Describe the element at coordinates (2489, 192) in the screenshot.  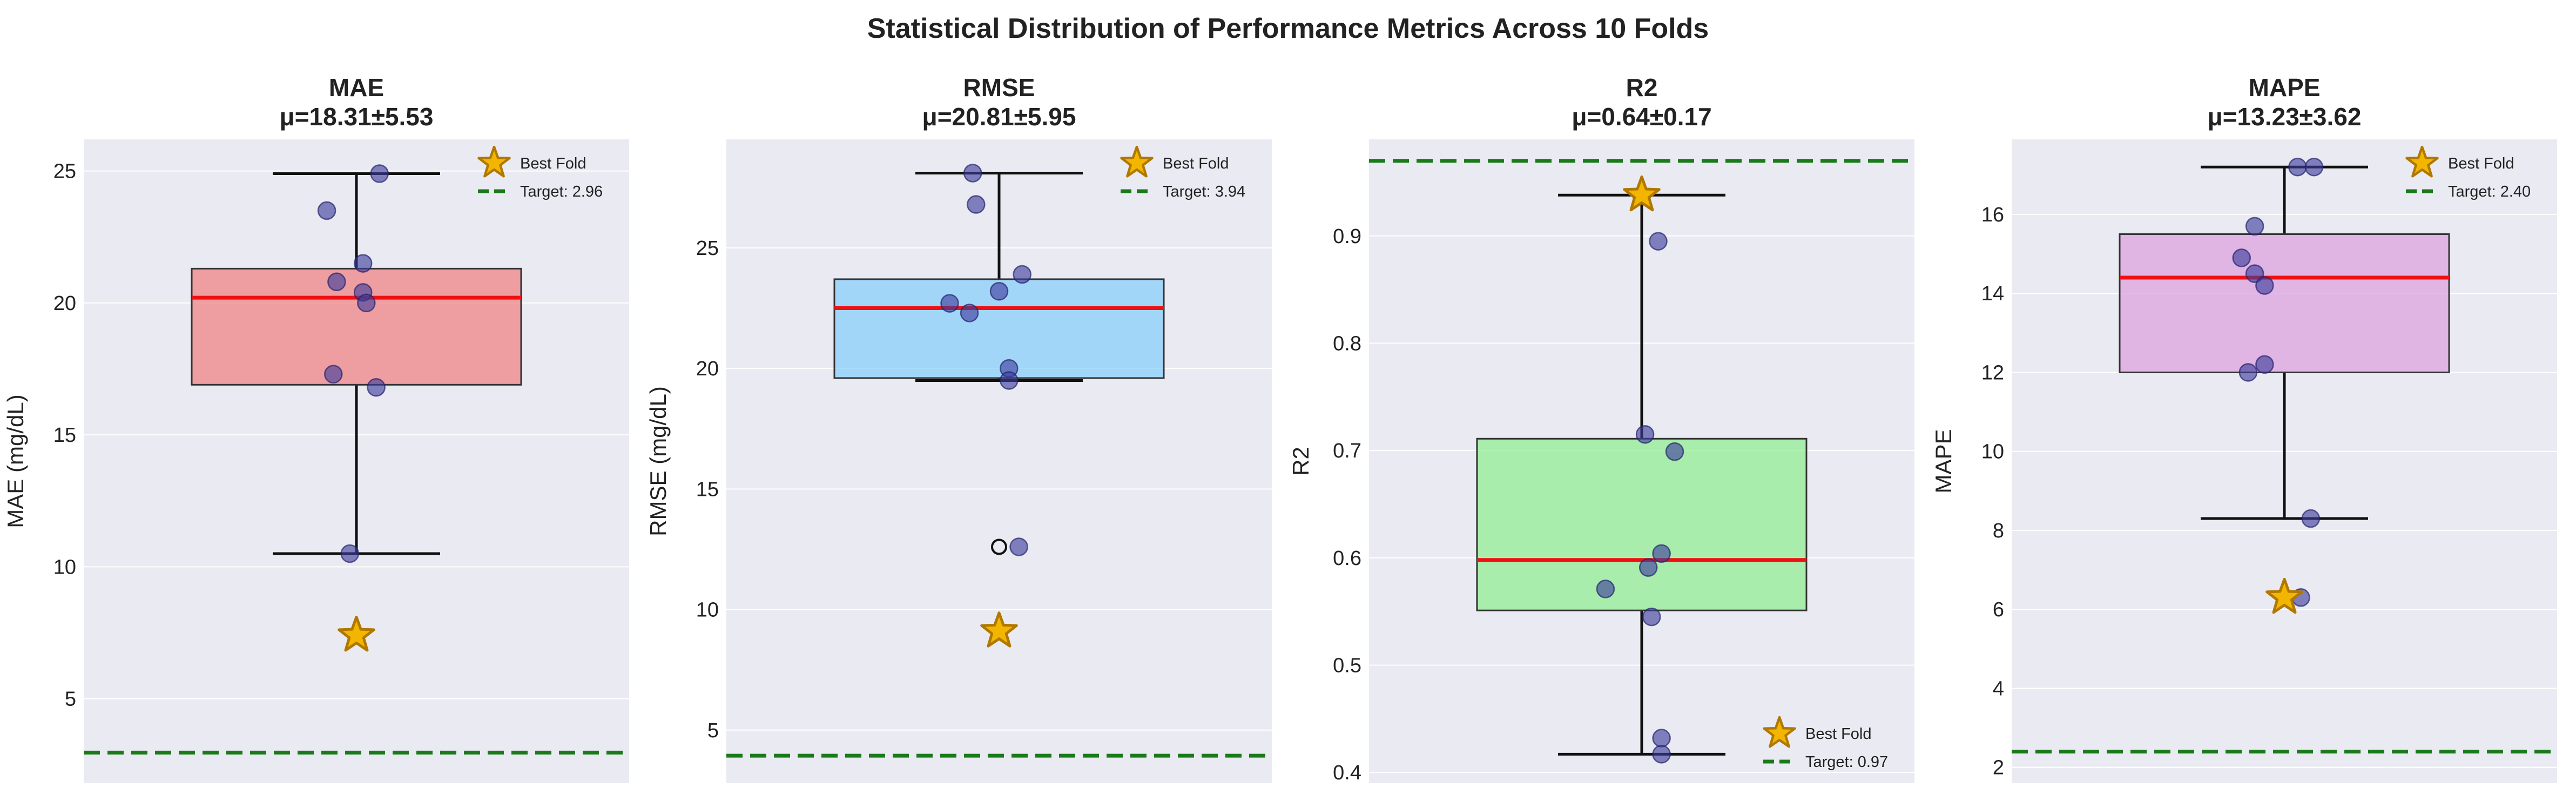
I see `legend-target-label: Target: 2.40` at that location.